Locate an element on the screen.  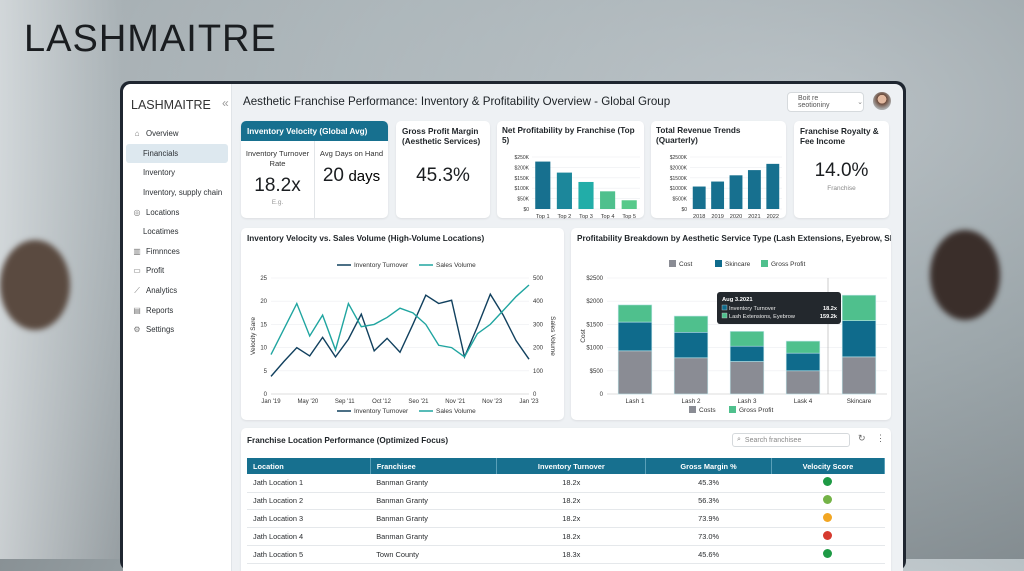
sidebar-item-reports: ▤ Reports is located at coordinates (177, 310).